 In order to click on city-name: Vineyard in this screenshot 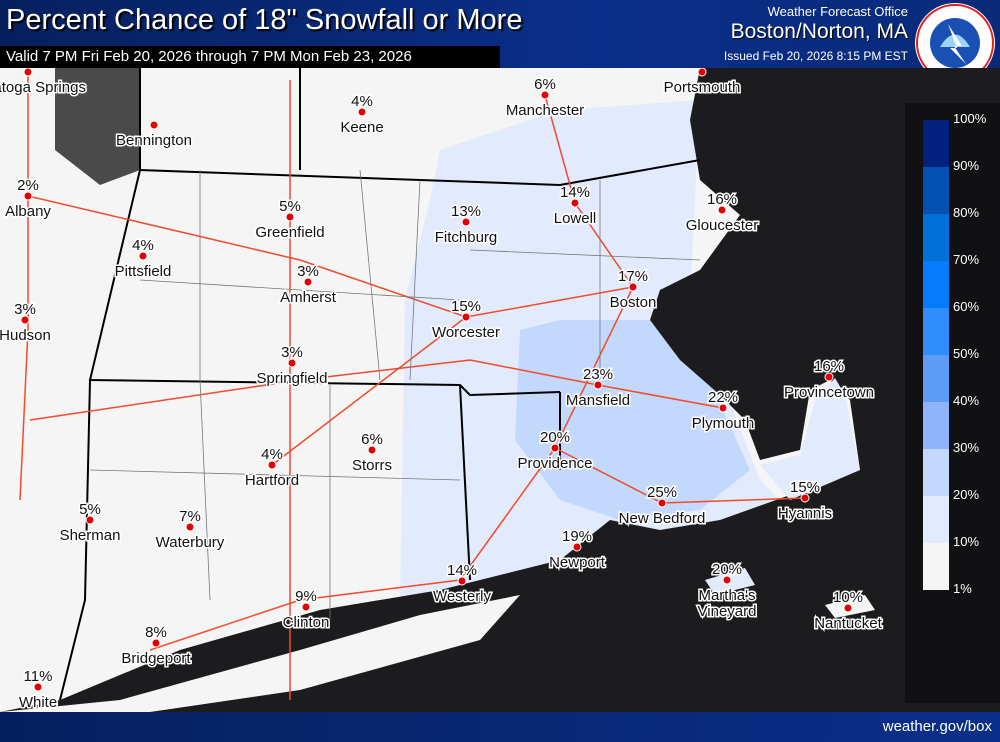, I will do `click(727, 611)`.